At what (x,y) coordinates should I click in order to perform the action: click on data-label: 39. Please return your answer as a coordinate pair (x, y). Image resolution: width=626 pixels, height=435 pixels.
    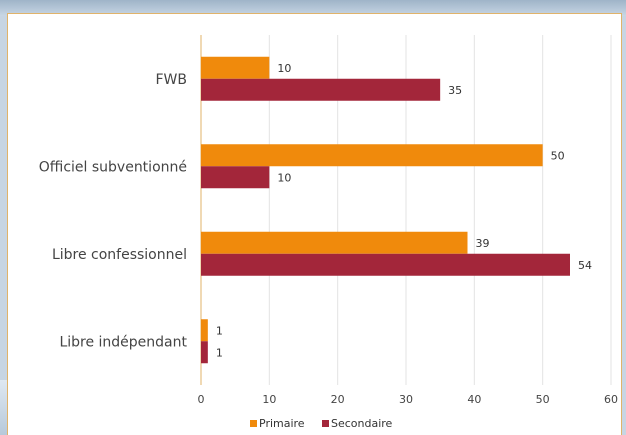
    Looking at the image, I should click on (483, 243).